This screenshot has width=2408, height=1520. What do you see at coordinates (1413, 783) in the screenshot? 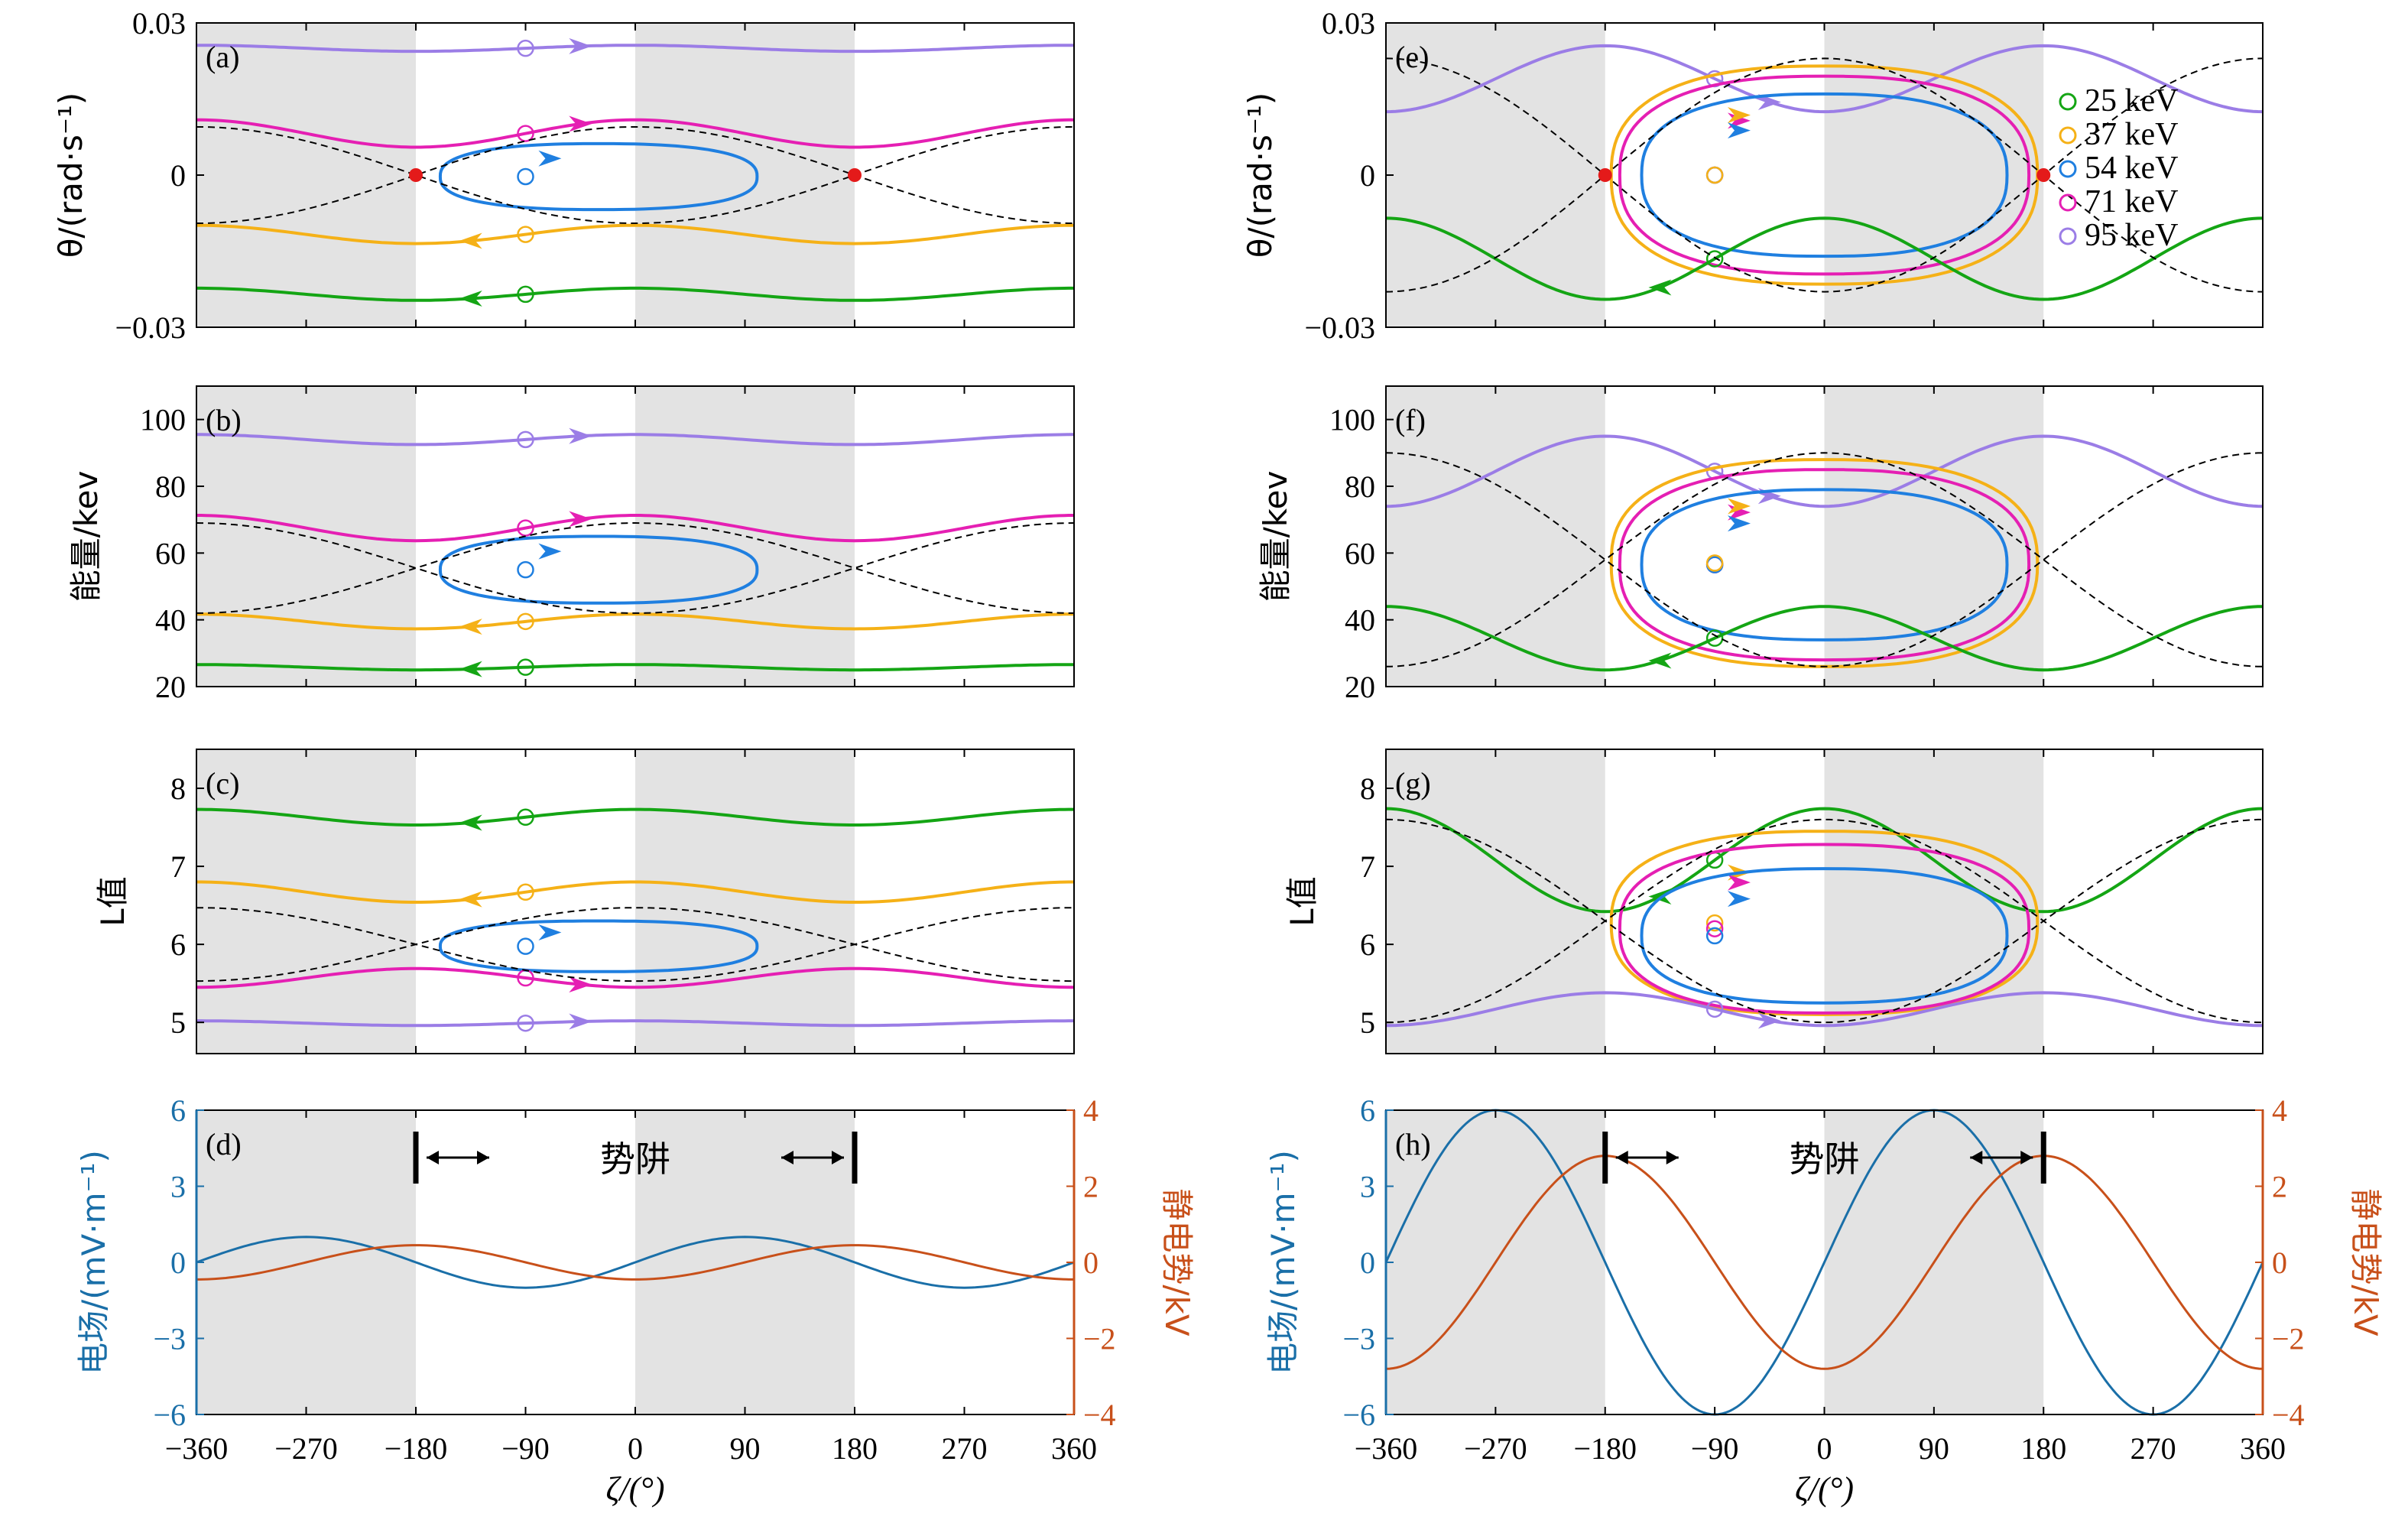
I see `panel-label: (g)` at bounding box center [1413, 783].